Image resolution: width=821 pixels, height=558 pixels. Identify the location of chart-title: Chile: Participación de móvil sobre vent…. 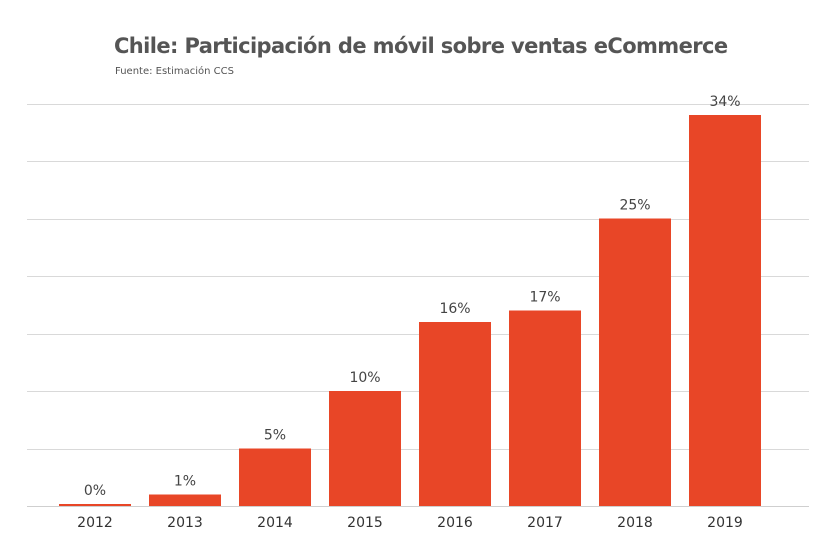
(421, 46).